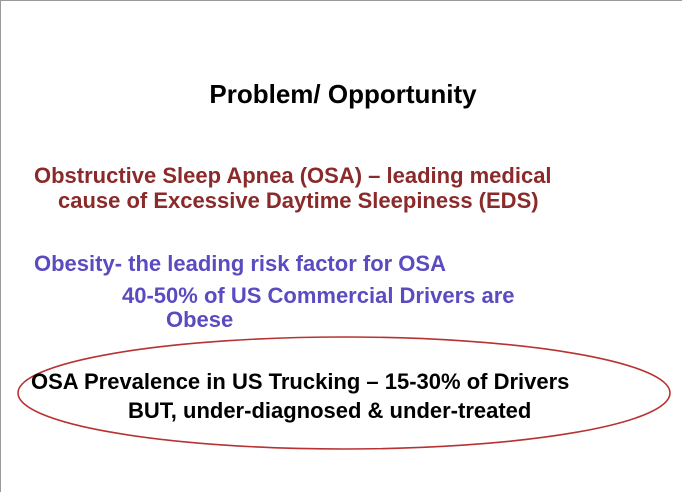  What do you see at coordinates (318, 295) in the screenshot?
I see `text-line: 40-50% of US Commercial Drivers are` at bounding box center [318, 295].